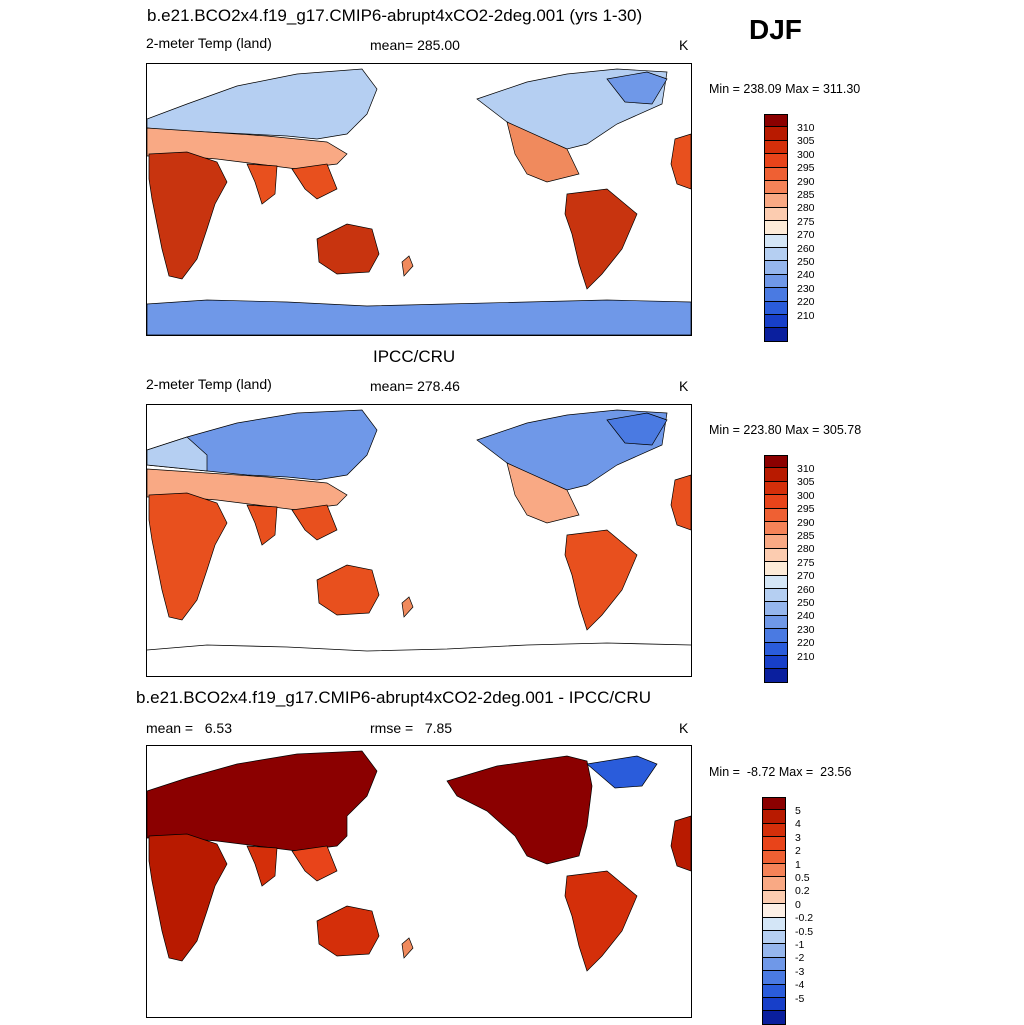 Image resolution: width=1024 pixels, height=1025 pixels. Describe the element at coordinates (806, 469) in the screenshot. I see `panel2-colorbar-tick: 310` at that location.